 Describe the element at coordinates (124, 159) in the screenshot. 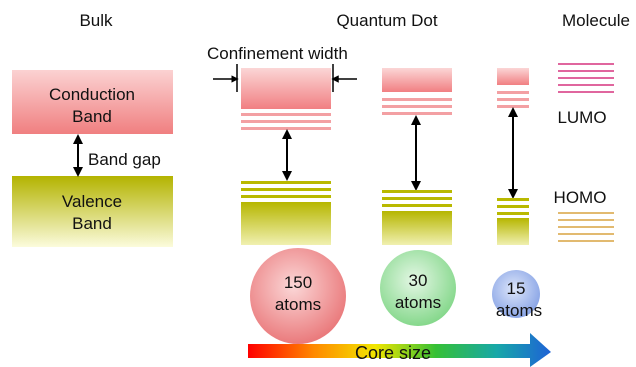

I see `band-gap-label: Band gap` at that location.